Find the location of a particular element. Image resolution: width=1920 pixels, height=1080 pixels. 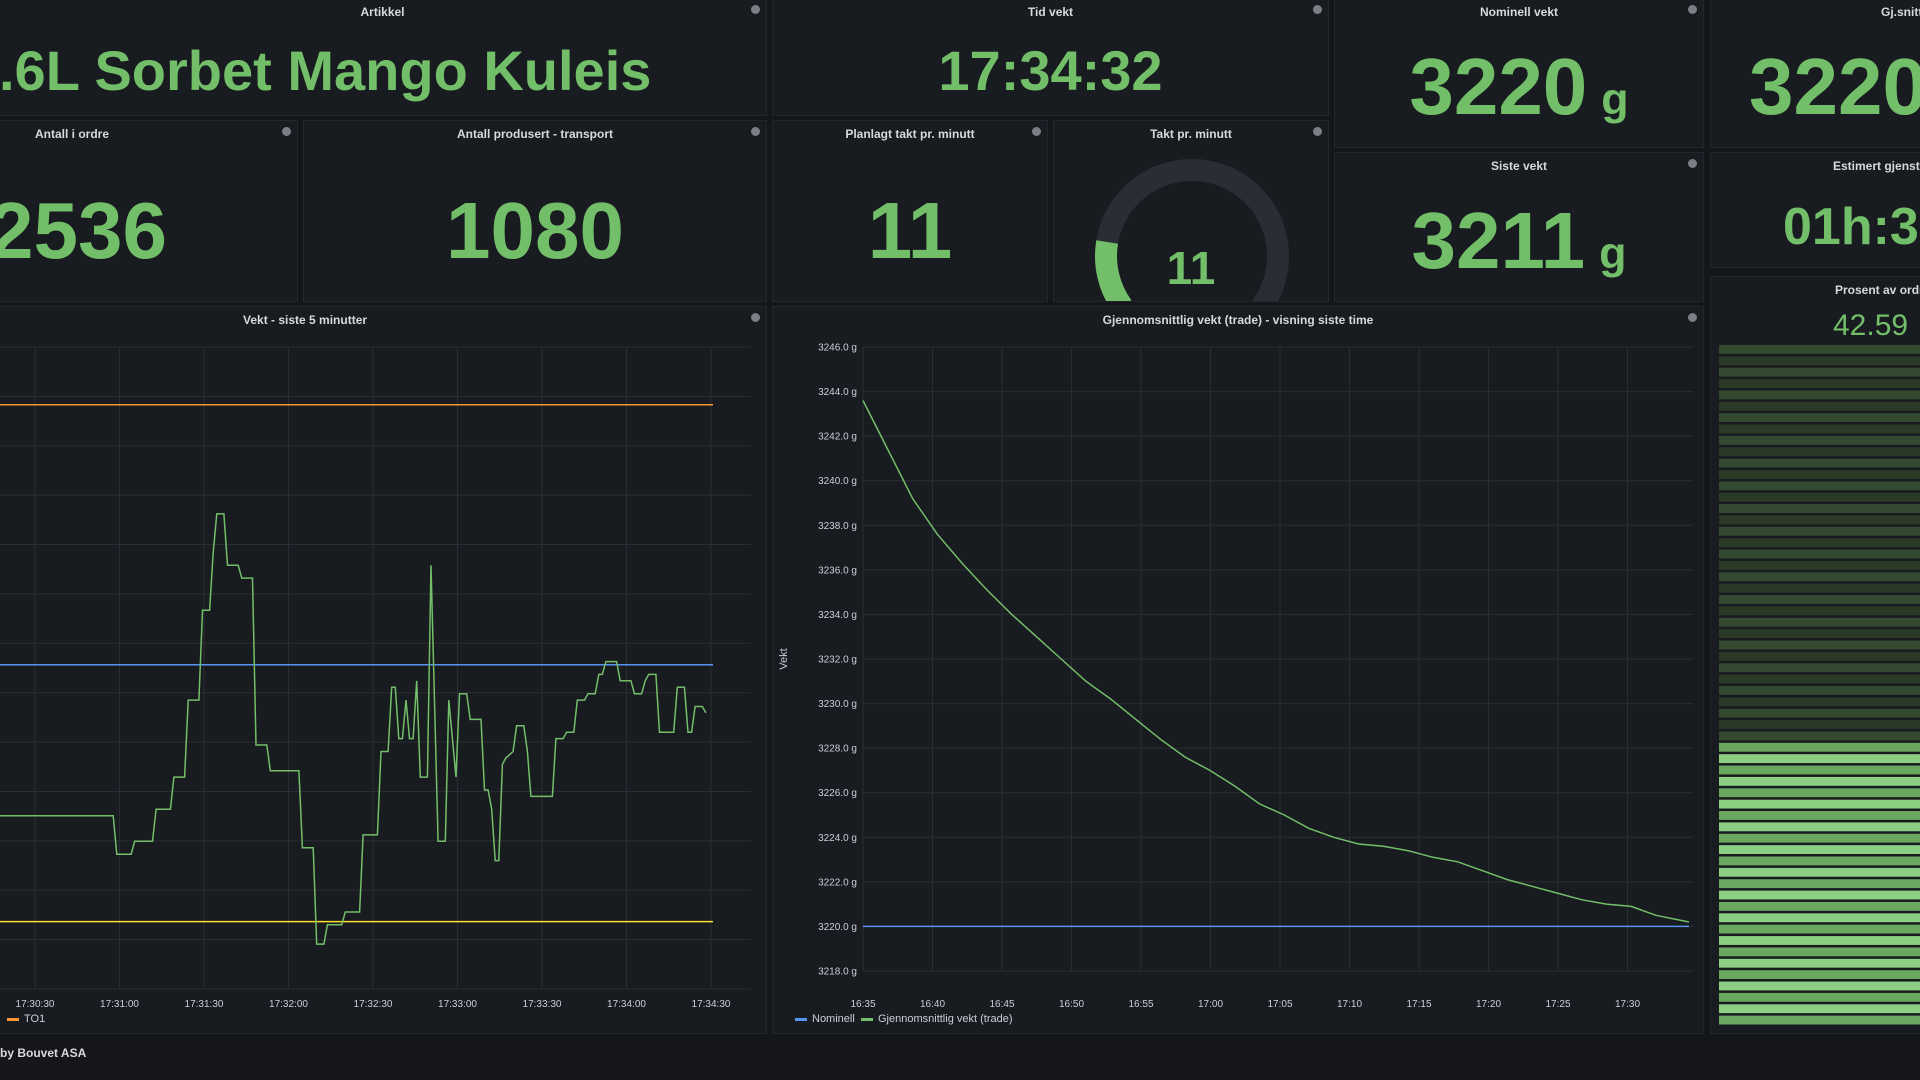

panel-estimert: Estimert gjenståe 01h:3 is located at coordinates (1815, 210).